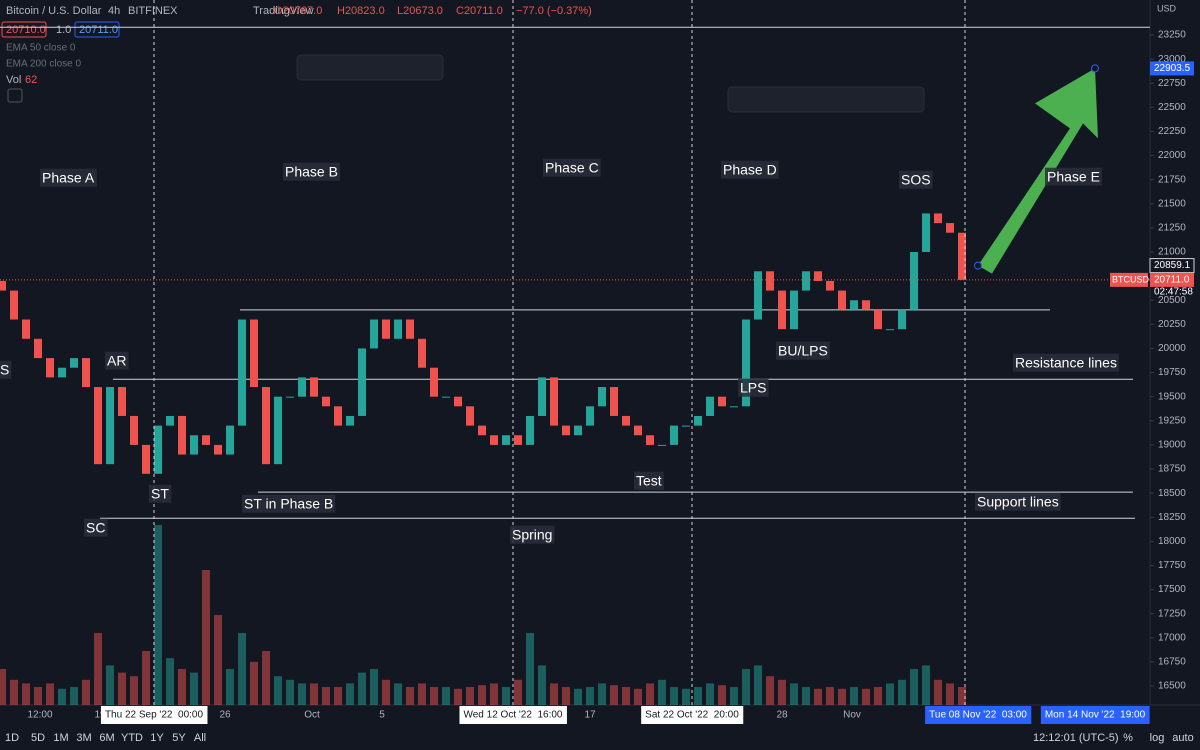  I want to click on drawing-toolbar, so click(370, 67).